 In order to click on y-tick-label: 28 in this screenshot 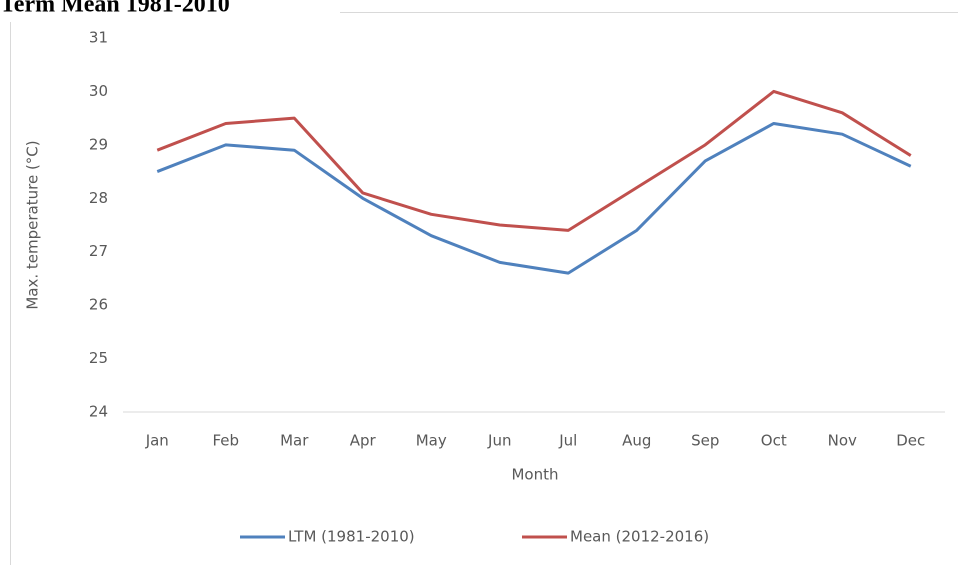, I will do `click(98, 198)`.